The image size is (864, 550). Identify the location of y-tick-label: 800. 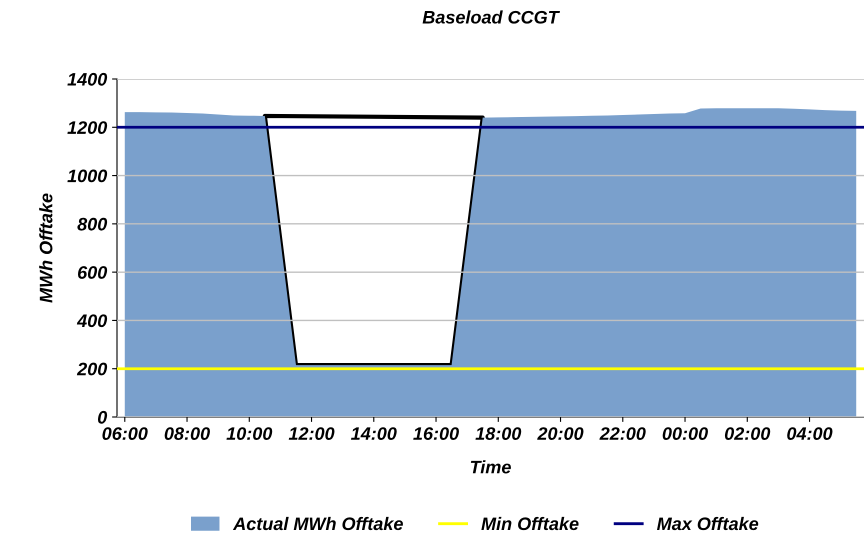
(92, 224).